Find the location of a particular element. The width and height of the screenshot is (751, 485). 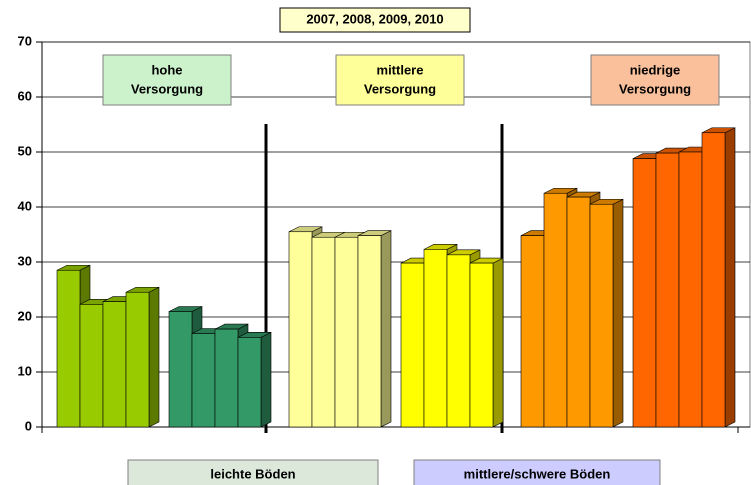

y-tick-label: 40 is located at coordinates (25, 205).